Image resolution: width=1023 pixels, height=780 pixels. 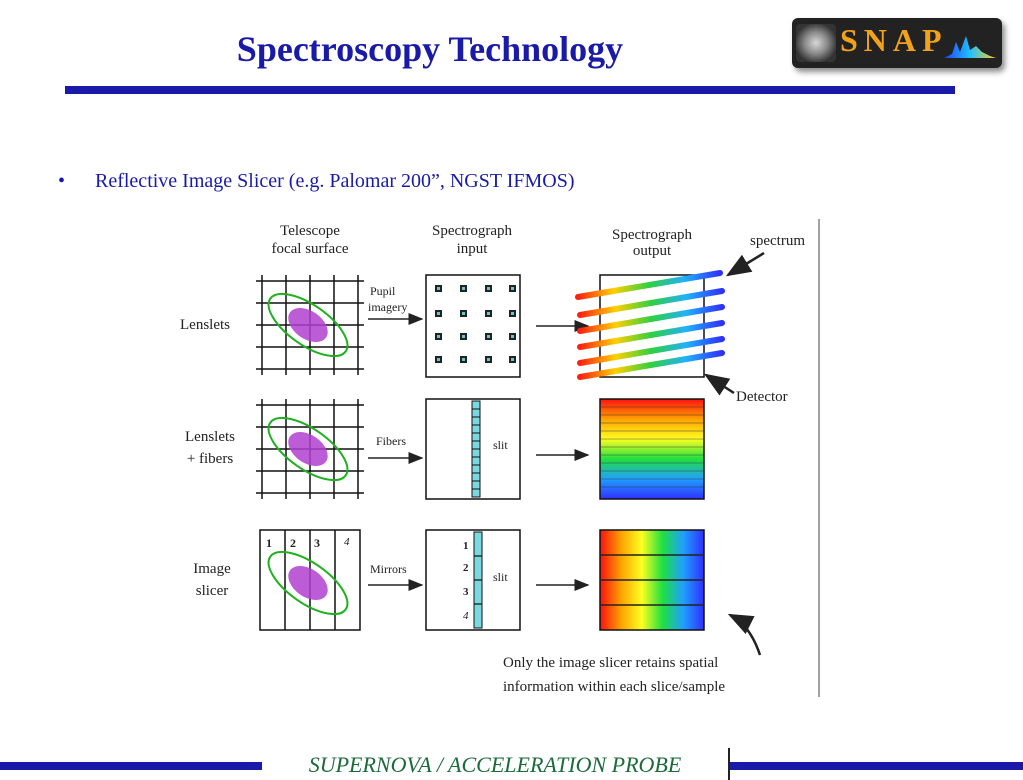 What do you see at coordinates (652, 580) in the screenshot?
I see `spectrograph-output-slicer` at bounding box center [652, 580].